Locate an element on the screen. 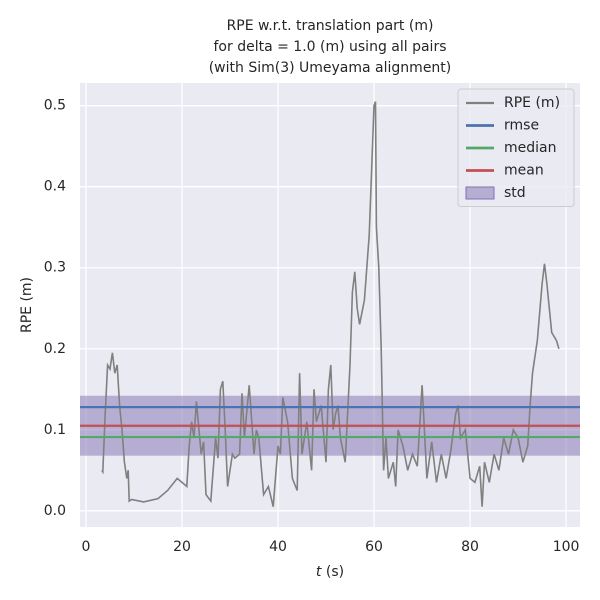 The height and width of the screenshot is (600, 600). legend-label: RPE (m) is located at coordinates (532, 103).